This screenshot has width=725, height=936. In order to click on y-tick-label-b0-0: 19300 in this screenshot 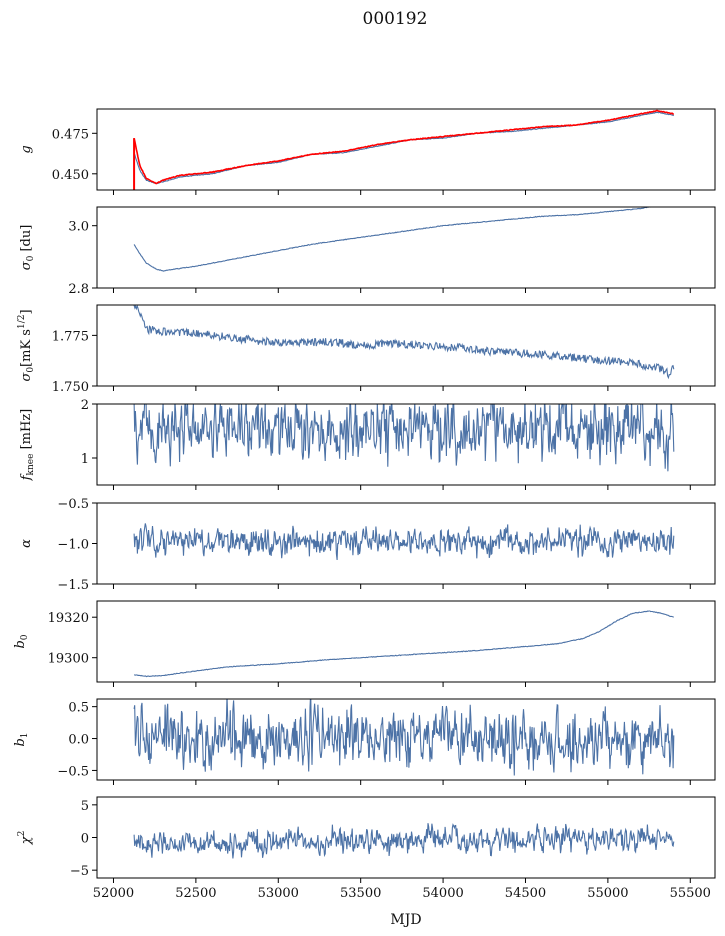, I will do `click(68, 659)`.